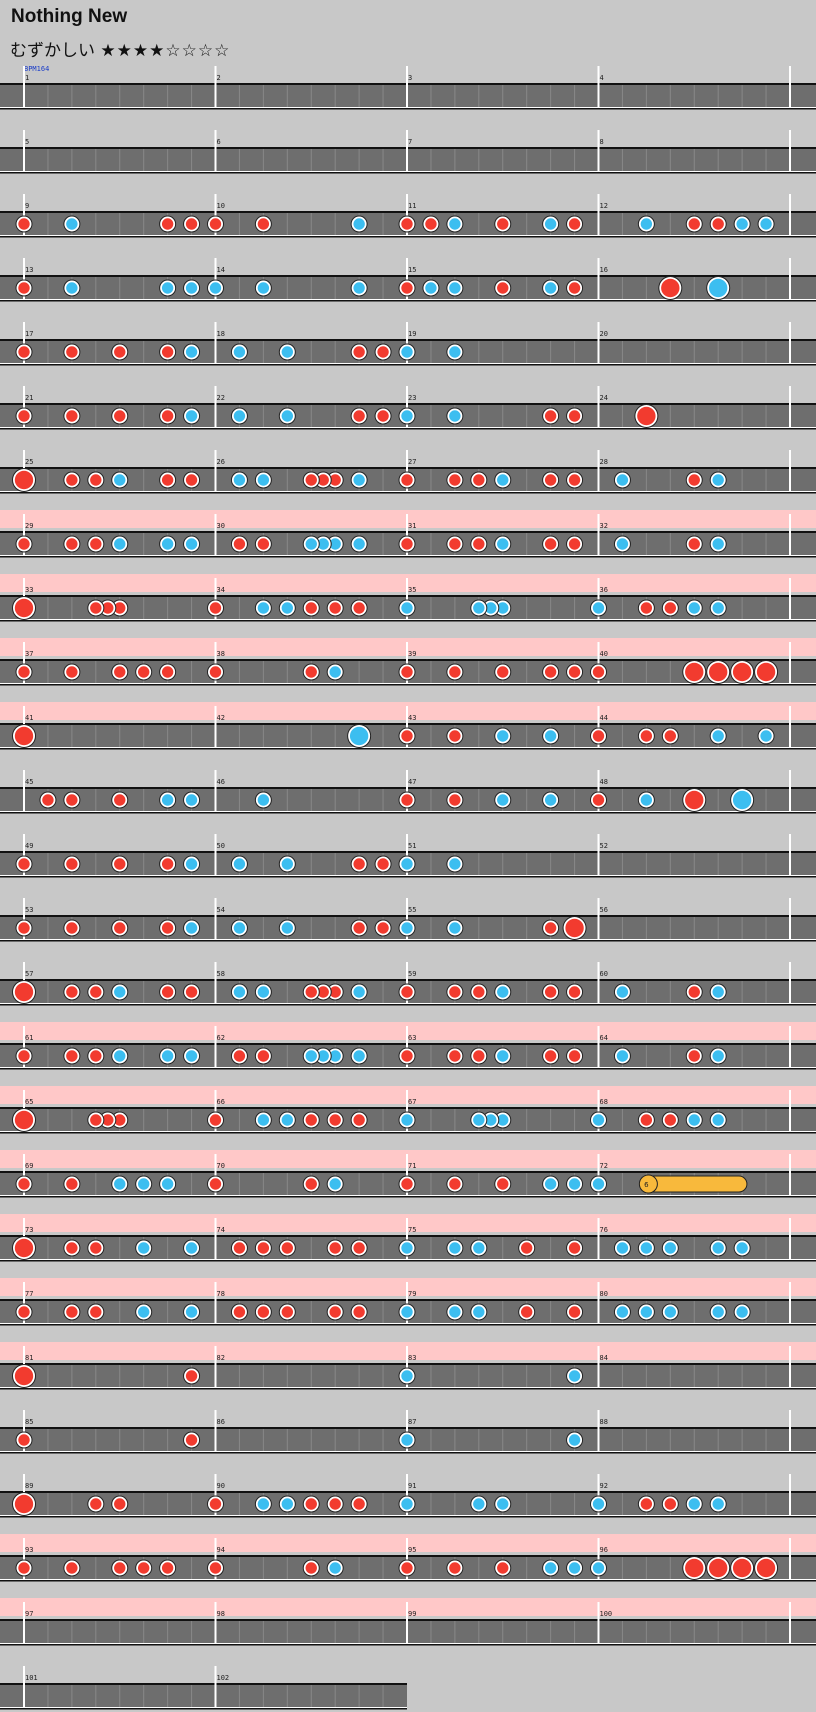 The height and width of the screenshot is (1712, 816). What do you see at coordinates (29, 1614) in the screenshot?
I see `measure-number: 97` at bounding box center [29, 1614].